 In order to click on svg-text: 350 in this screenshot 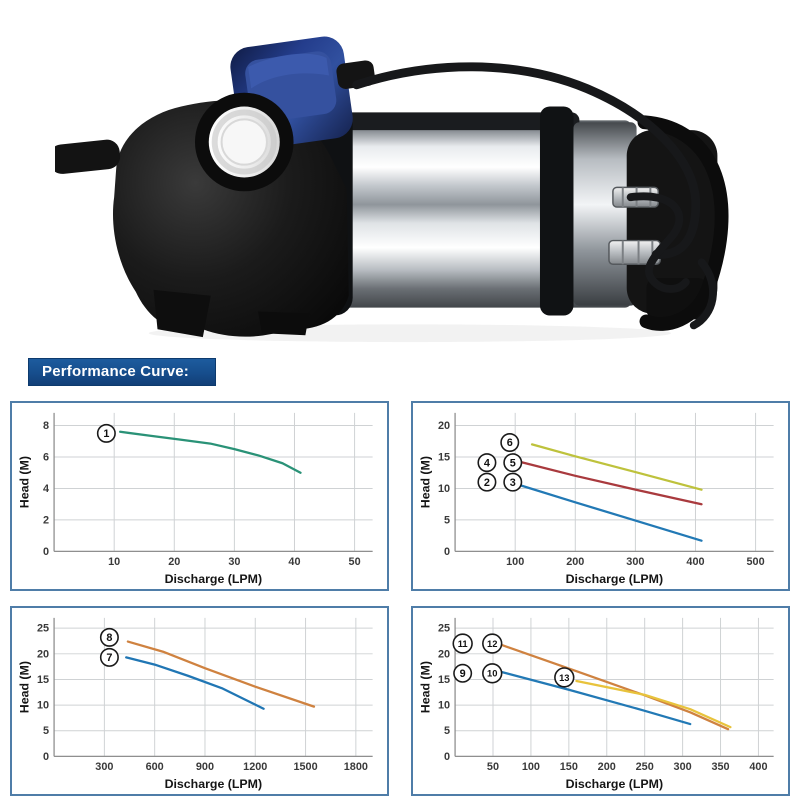, I will do `click(720, 767)`.